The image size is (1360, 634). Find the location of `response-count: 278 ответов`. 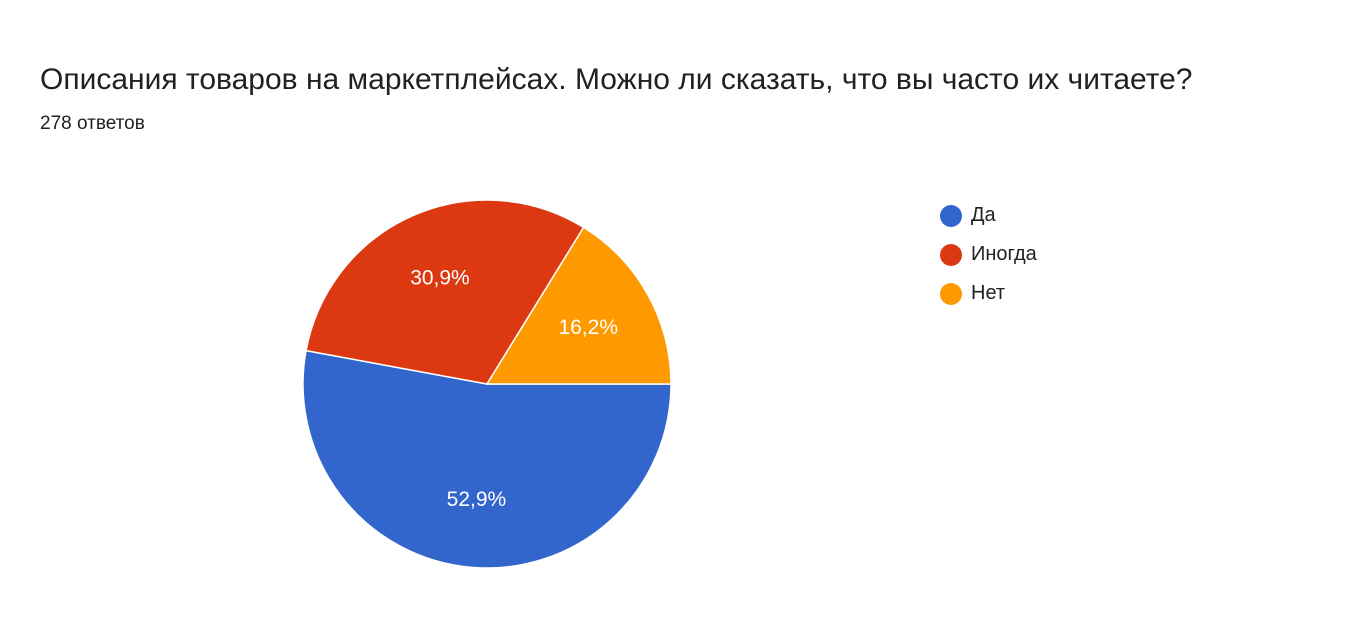

response-count: 278 ответов is located at coordinates (92, 123).